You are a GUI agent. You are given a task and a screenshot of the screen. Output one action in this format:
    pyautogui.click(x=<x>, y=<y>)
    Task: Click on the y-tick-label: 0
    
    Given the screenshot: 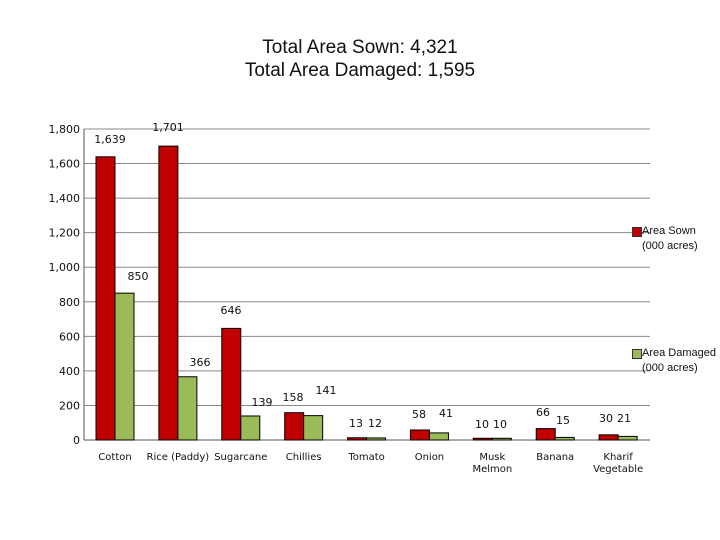 What is the action you would take?
    pyautogui.click(x=76, y=440)
    